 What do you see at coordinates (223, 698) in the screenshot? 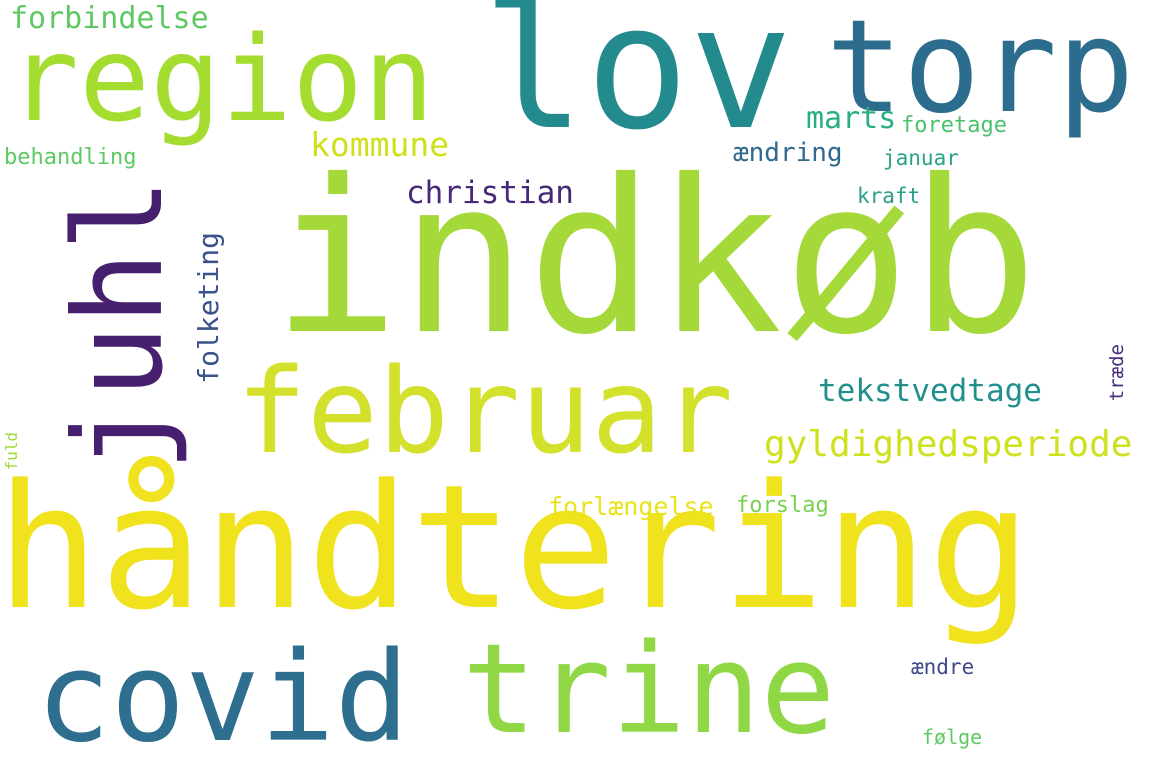
I see `word-covid: covid` at bounding box center [223, 698].